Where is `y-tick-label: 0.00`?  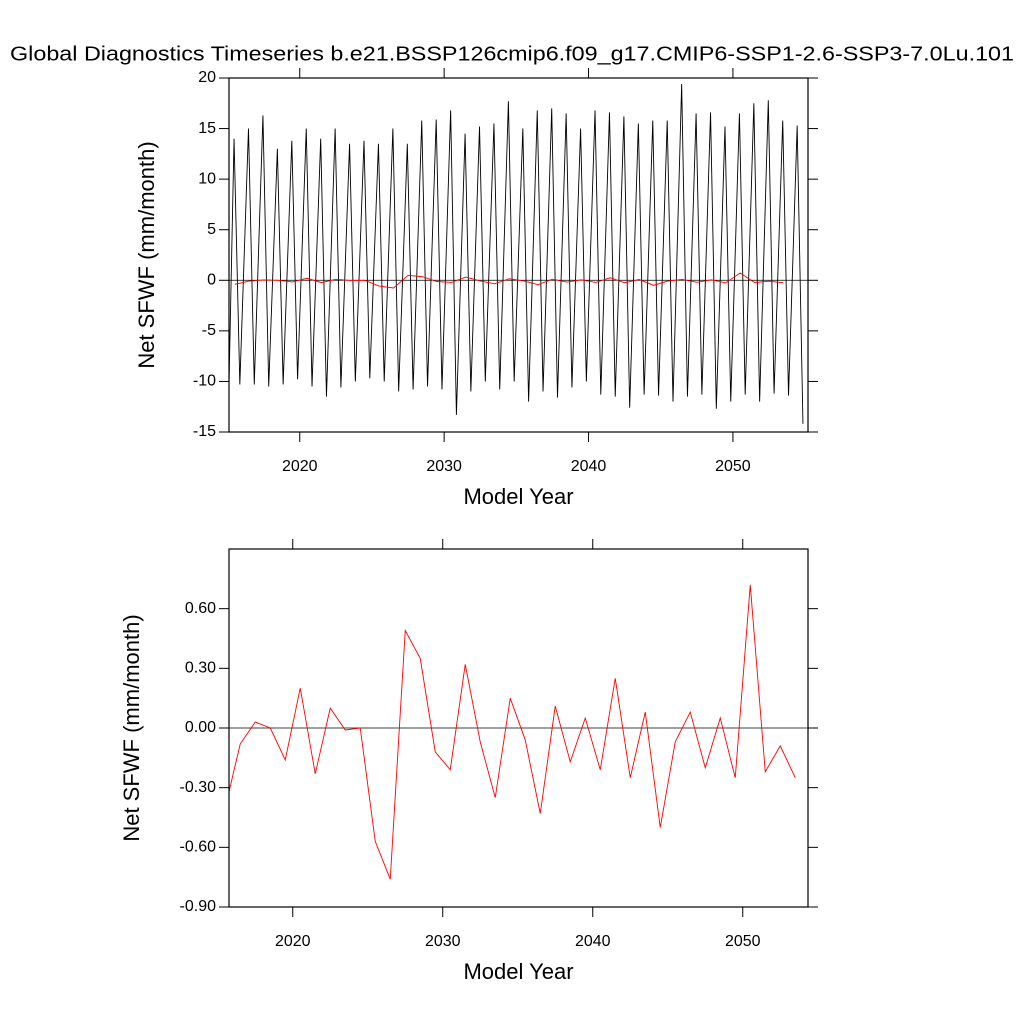
y-tick-label: 0.00 is located at coordinates (200, 727).